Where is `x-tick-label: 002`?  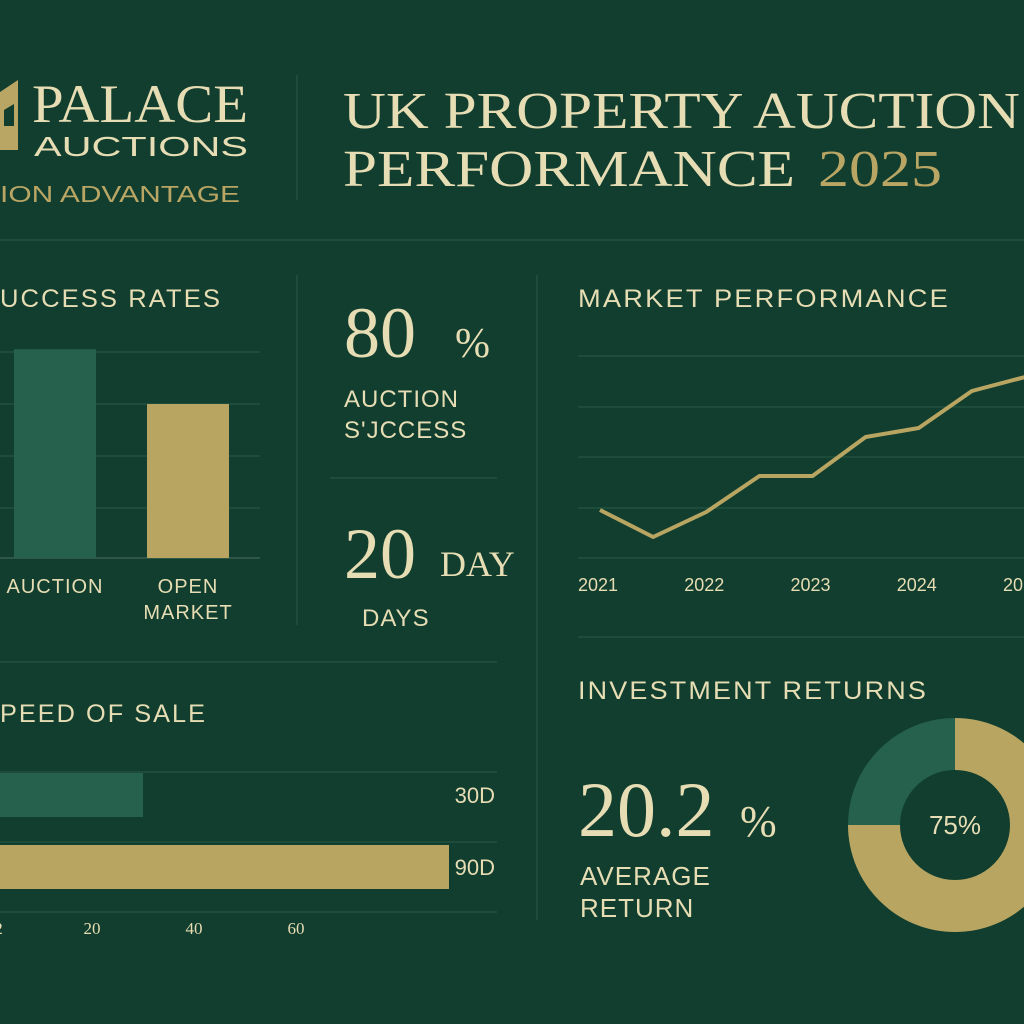
x-tick-label: 002 is located at coordinates (1, 928).